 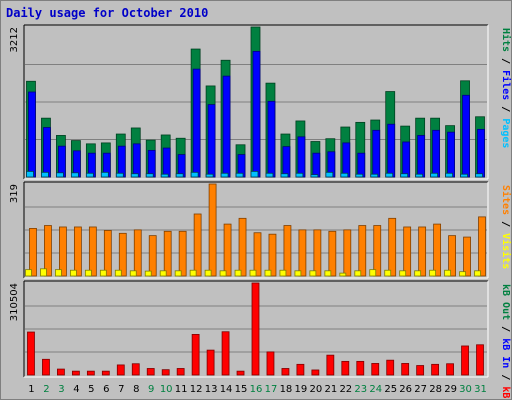 I want to click on legend-item: Pages, so click(x=505, y=133).